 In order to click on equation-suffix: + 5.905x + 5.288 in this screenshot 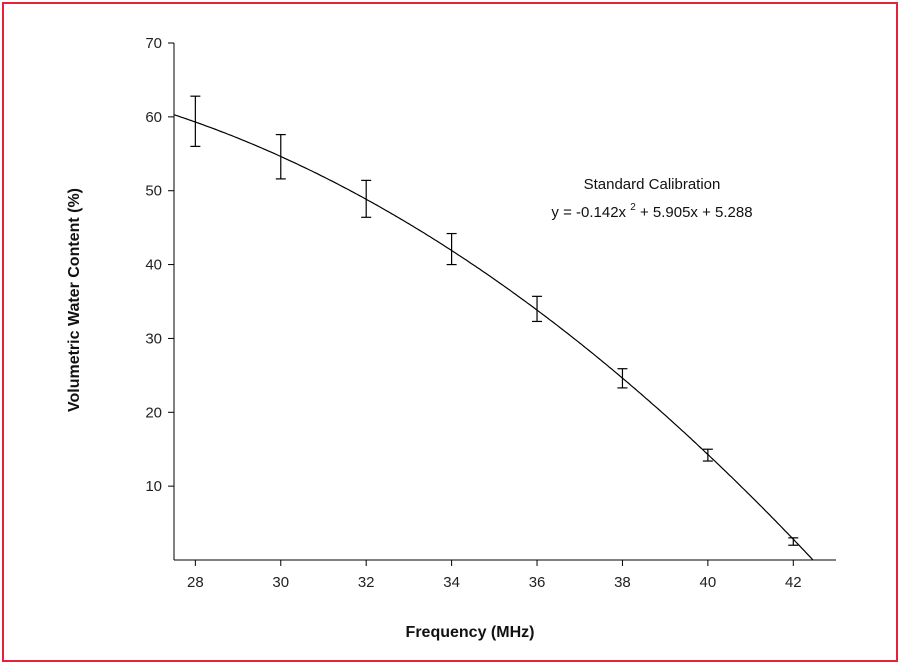, I will do `click(696, 212)`.